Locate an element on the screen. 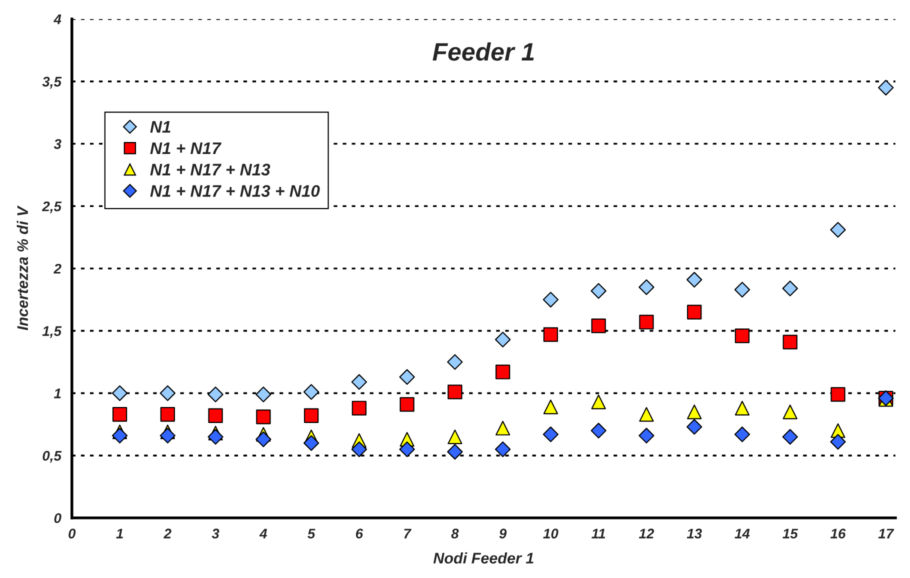 Image resolution: width=910 pixels, height=578 pixels. legend-label: N1 + N17 is located at coordinates (186, 148).